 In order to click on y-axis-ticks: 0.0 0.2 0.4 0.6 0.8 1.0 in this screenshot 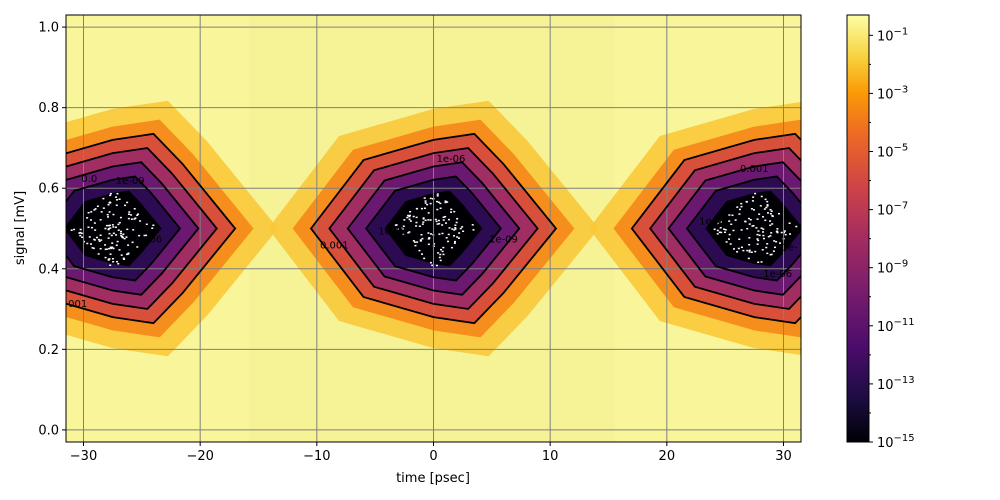, I will do `click(52, 229)`.